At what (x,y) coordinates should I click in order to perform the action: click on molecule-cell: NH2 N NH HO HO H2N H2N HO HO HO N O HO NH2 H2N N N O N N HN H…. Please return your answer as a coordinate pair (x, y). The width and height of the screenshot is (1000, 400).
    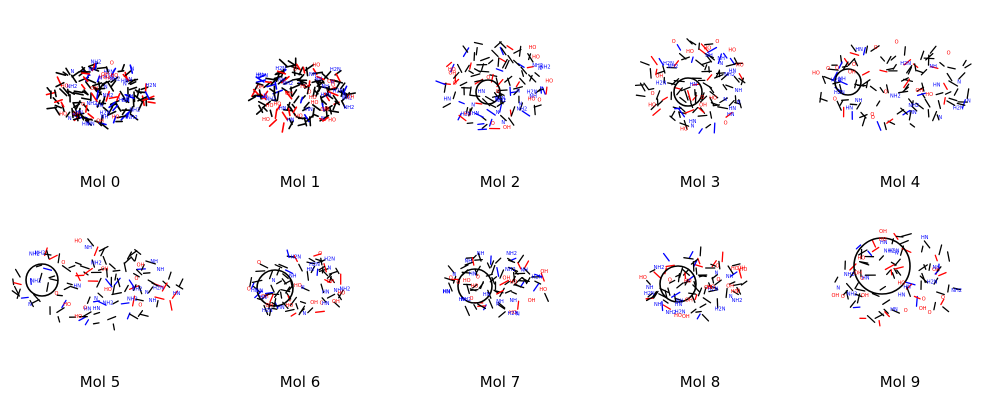
    Looking at the image, I should click on (500, 100).